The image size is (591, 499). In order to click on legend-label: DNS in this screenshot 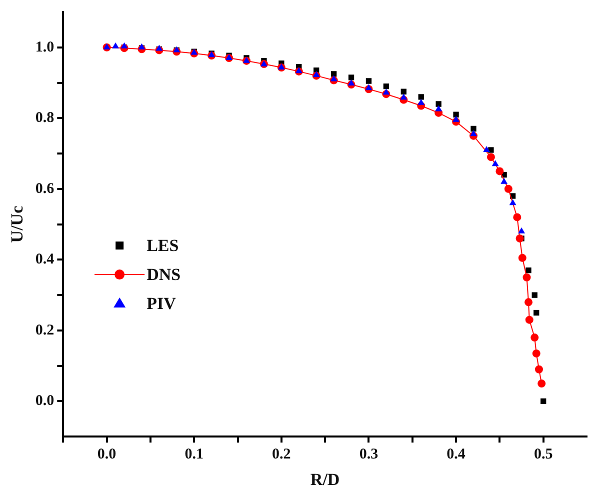, I will do `click(163, 274)`.